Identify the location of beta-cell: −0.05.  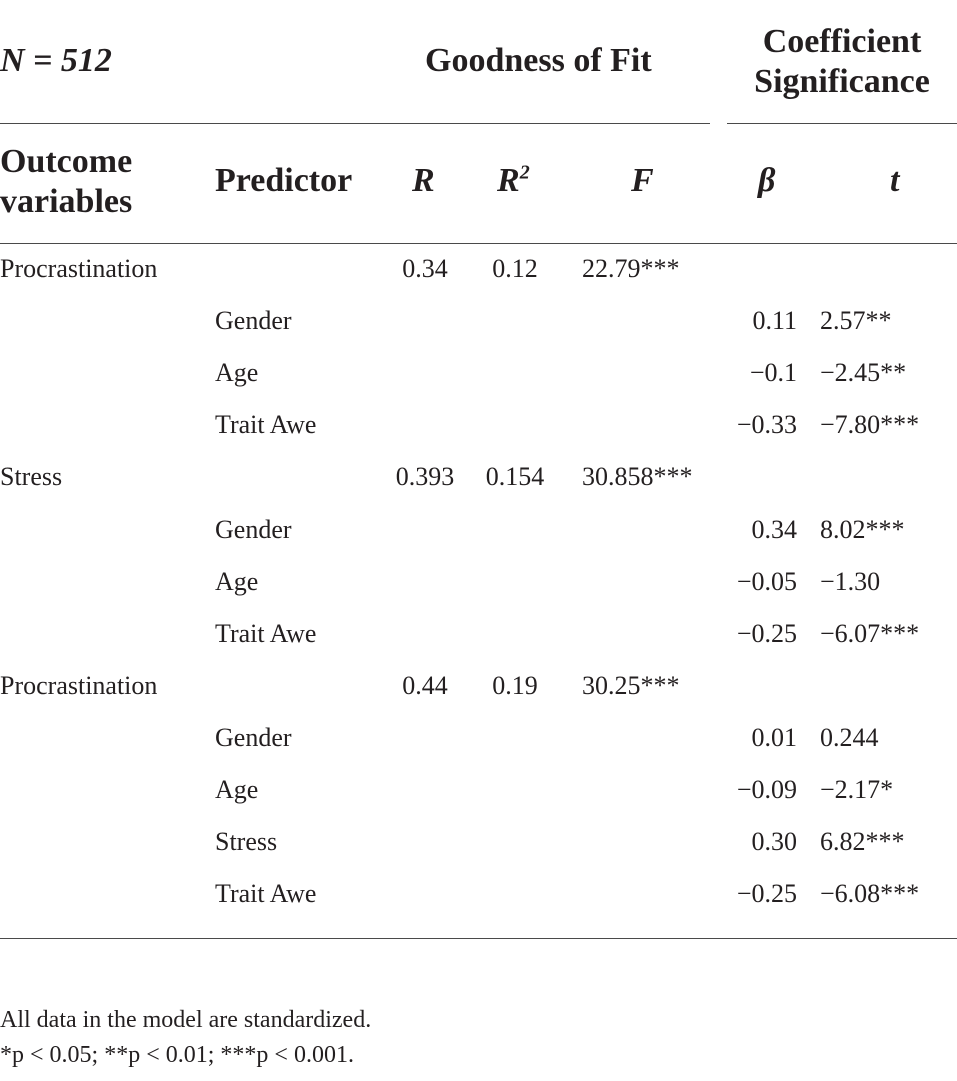
(766, 581).